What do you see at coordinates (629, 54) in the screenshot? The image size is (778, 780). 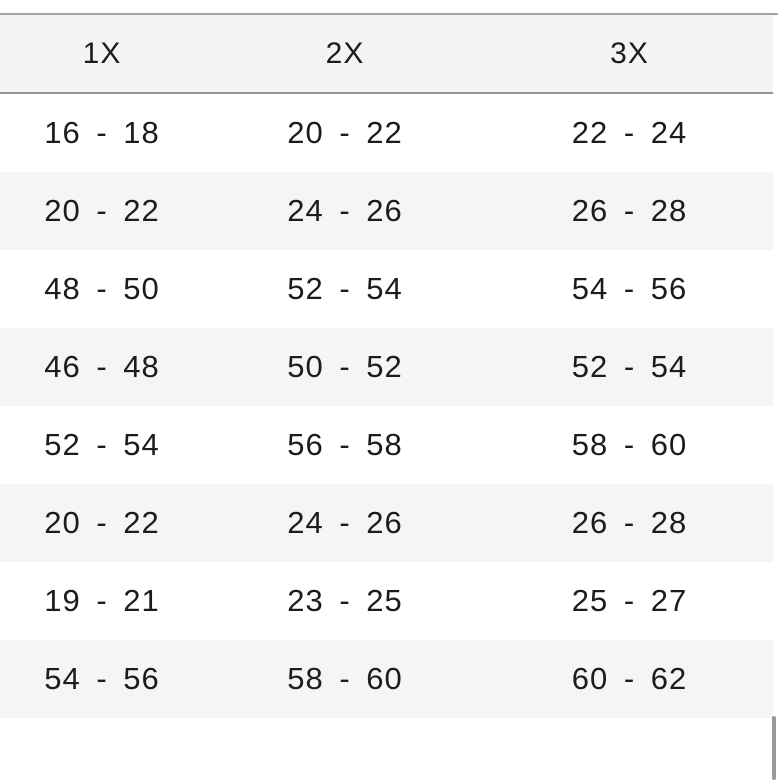 I see `column-header-3x: 3X` at bounding box center [629, 54].